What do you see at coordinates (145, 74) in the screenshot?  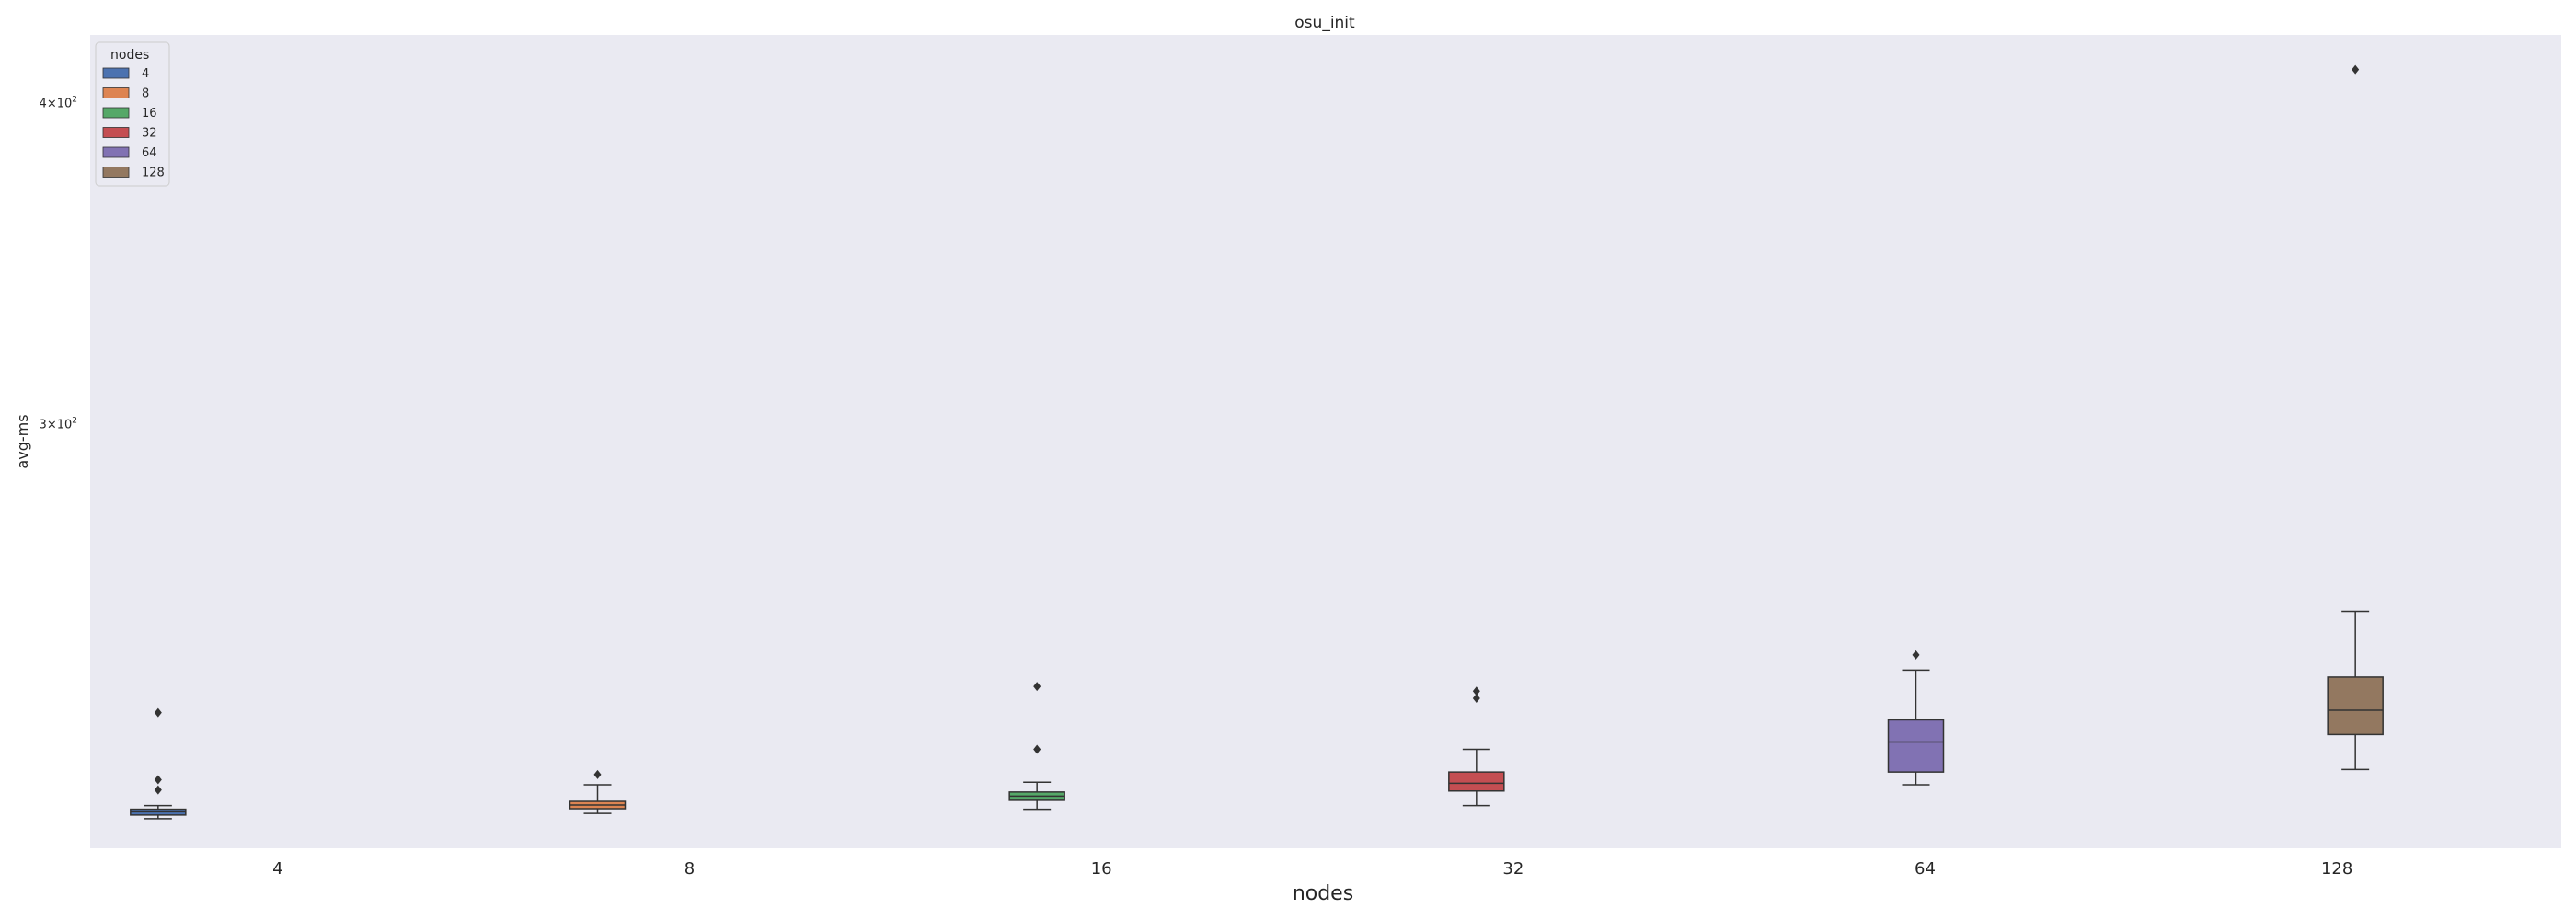 I see `legend-label-4: 4` at bounding box center [145, 74].